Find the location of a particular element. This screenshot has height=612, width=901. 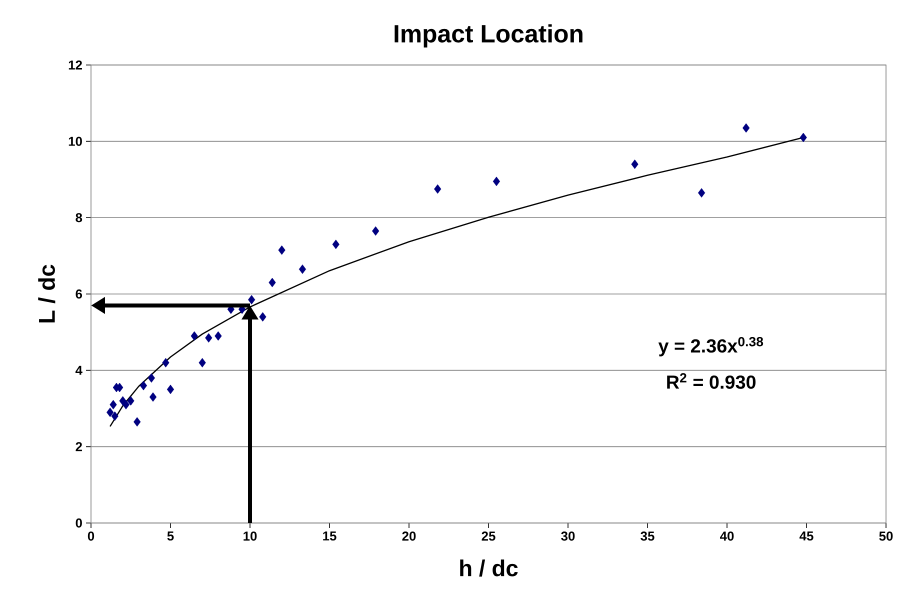

x-tick-label: 15 is located at coordinates (329, 536).